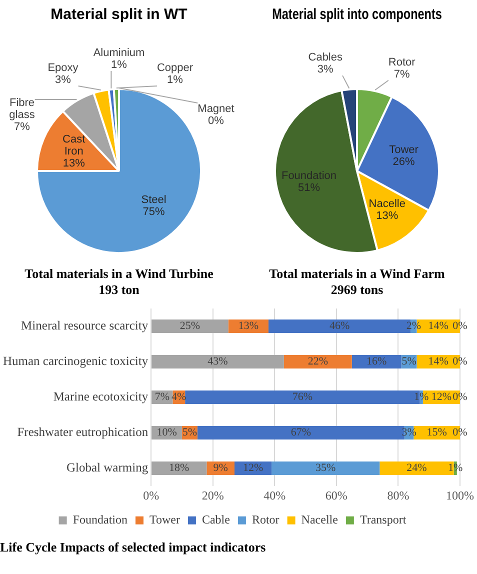 This screenshot has width=477, height=574. Describe the element at coordinates (101, 397) in the screenshot. I see `y-tick-label: Marine ecotoxicity` at that location.